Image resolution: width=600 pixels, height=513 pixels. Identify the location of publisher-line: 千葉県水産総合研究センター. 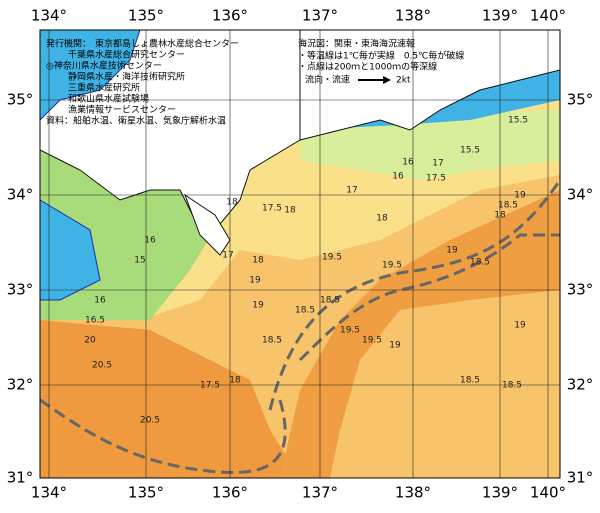
(126, 55).